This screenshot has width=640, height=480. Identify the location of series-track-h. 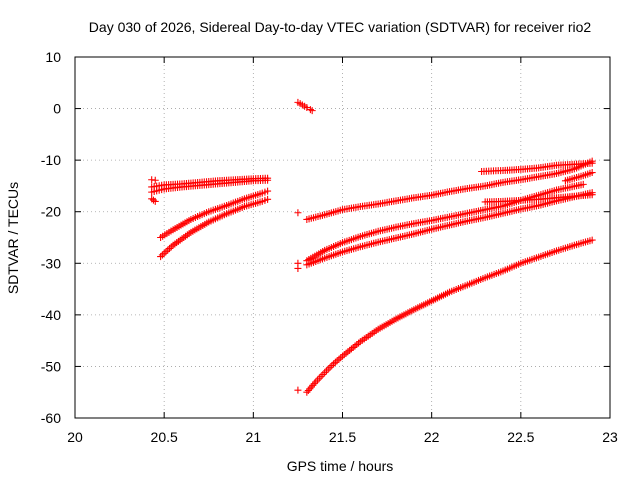
(298, 213).